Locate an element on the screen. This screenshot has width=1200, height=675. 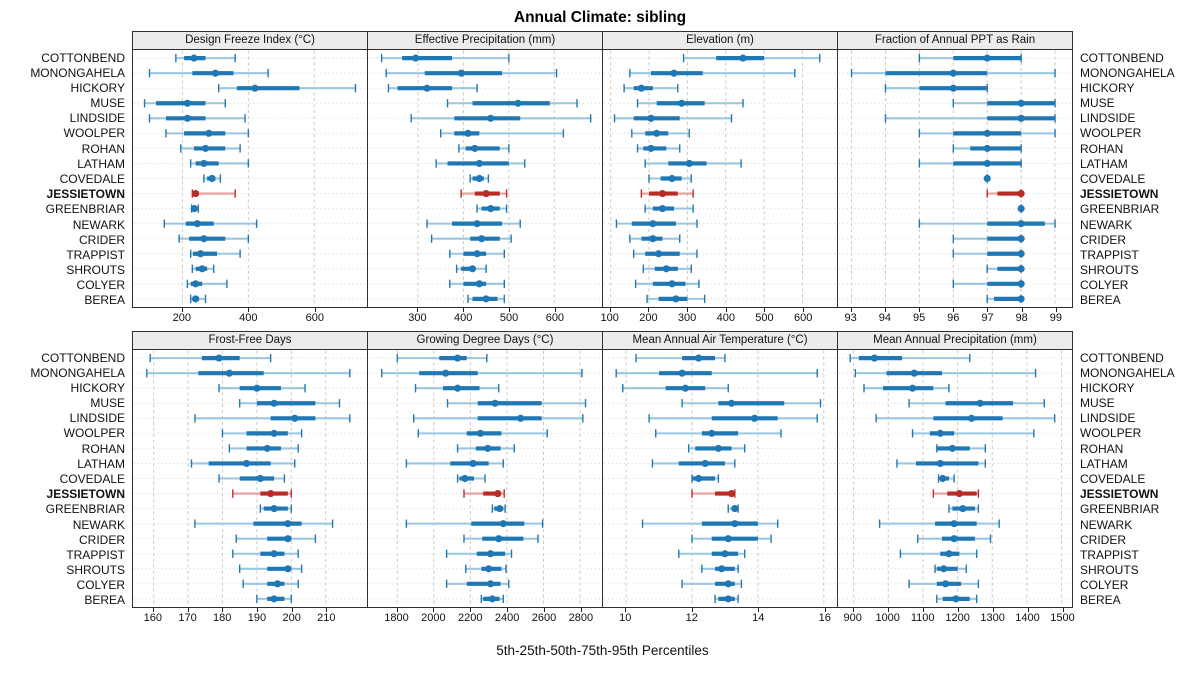
panel-axis: 93 94 95 96 97 98 99 is located at coordinates (955, 318).